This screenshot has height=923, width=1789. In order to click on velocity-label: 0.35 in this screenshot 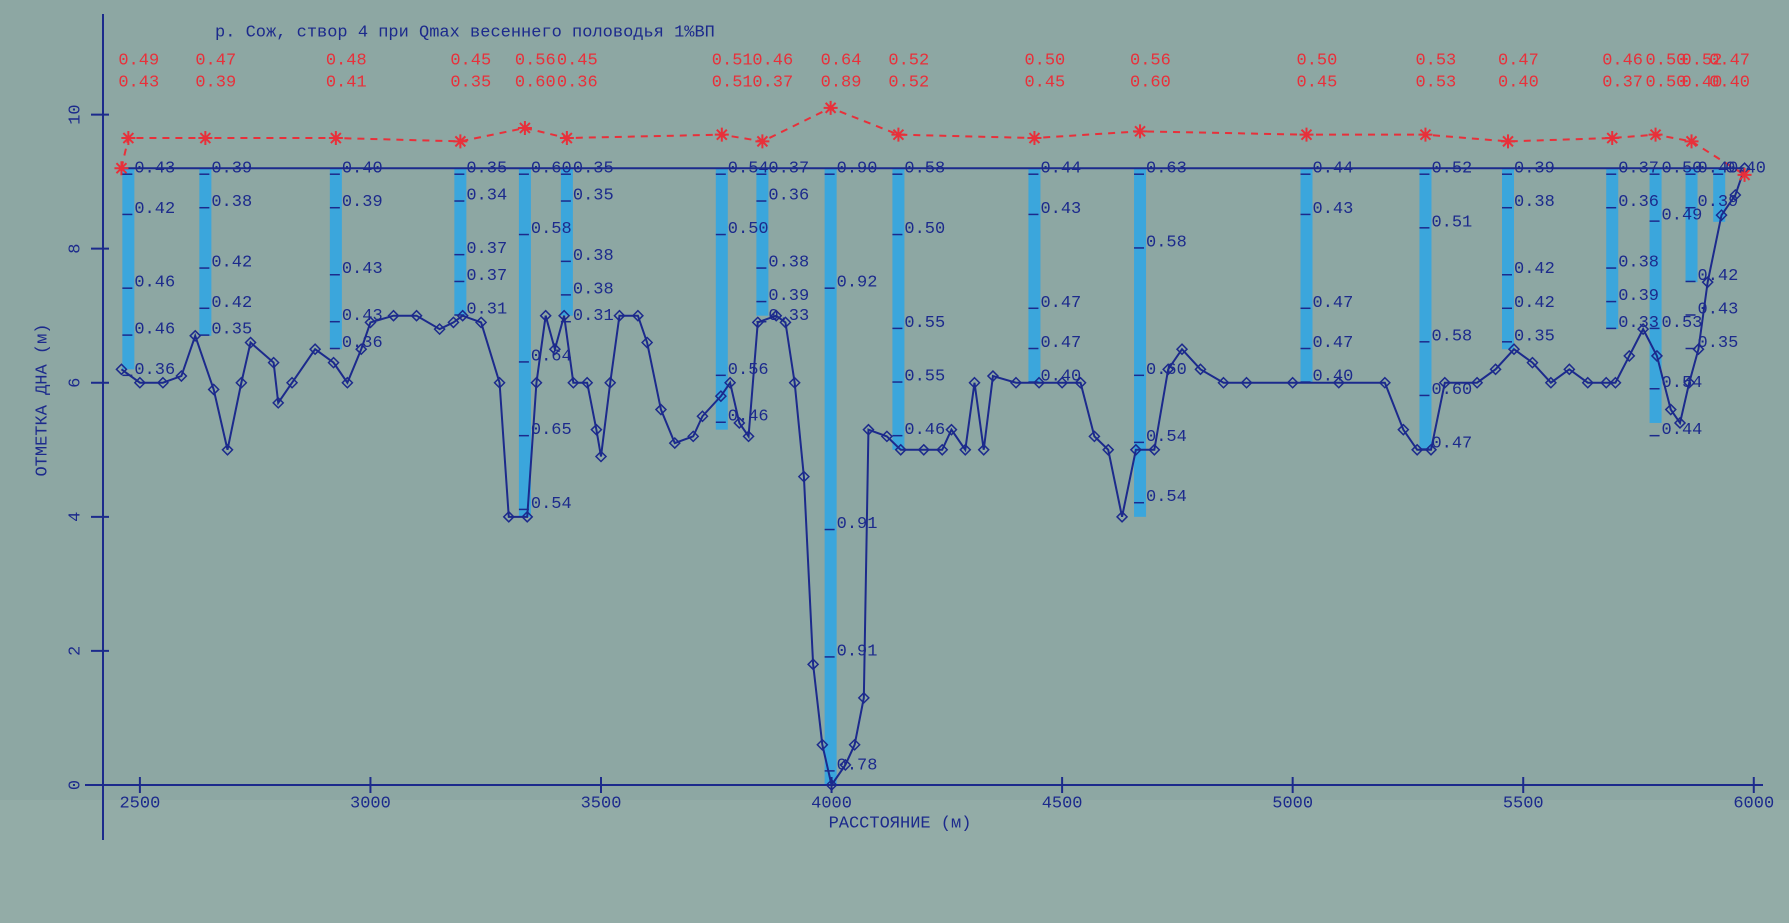, I will do `click(593, 196)`.